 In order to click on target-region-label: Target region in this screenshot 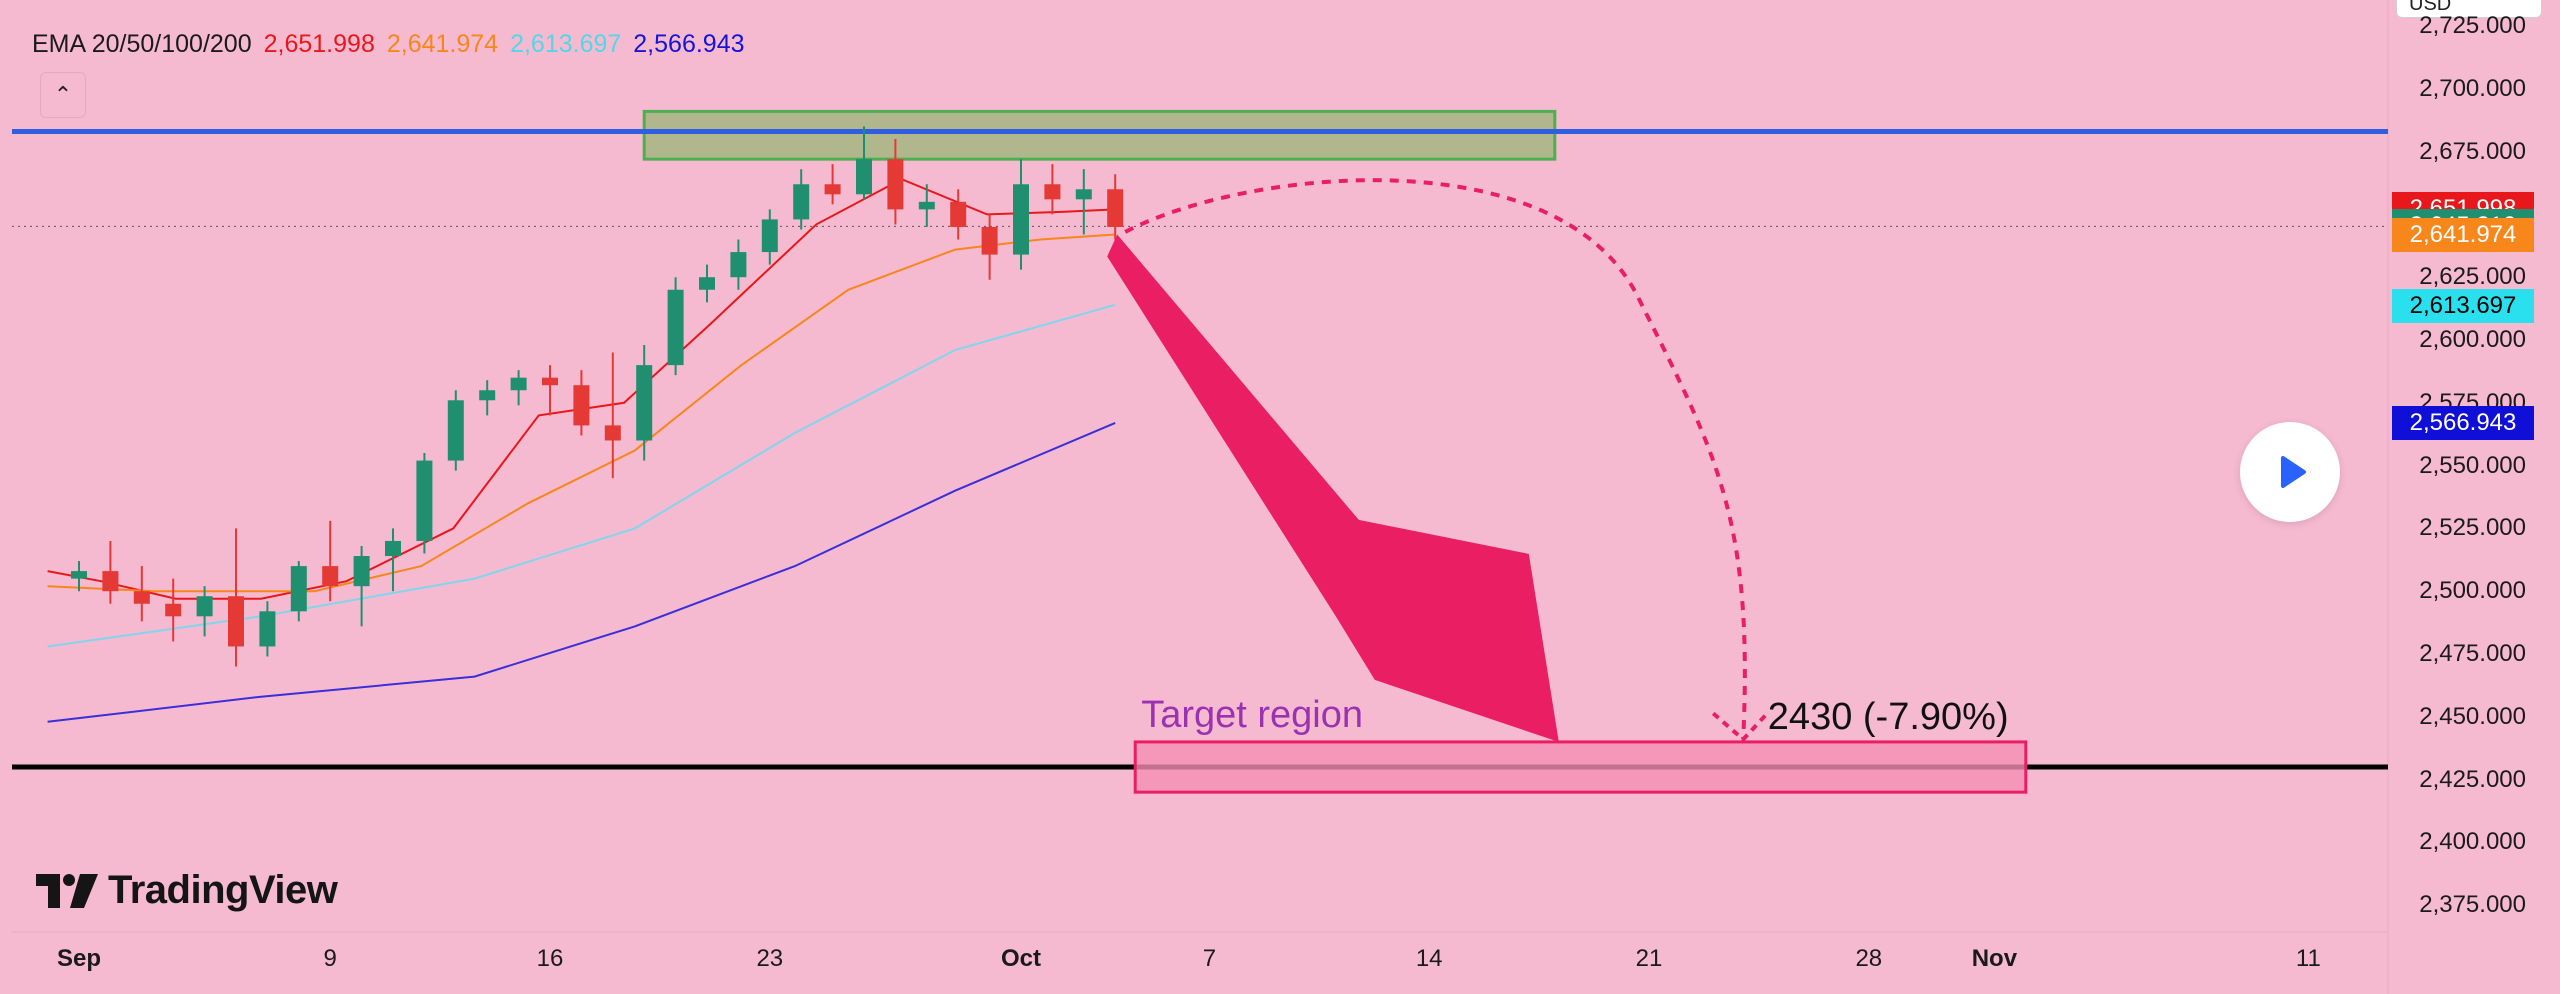, I will do `click(1252, 714)`.